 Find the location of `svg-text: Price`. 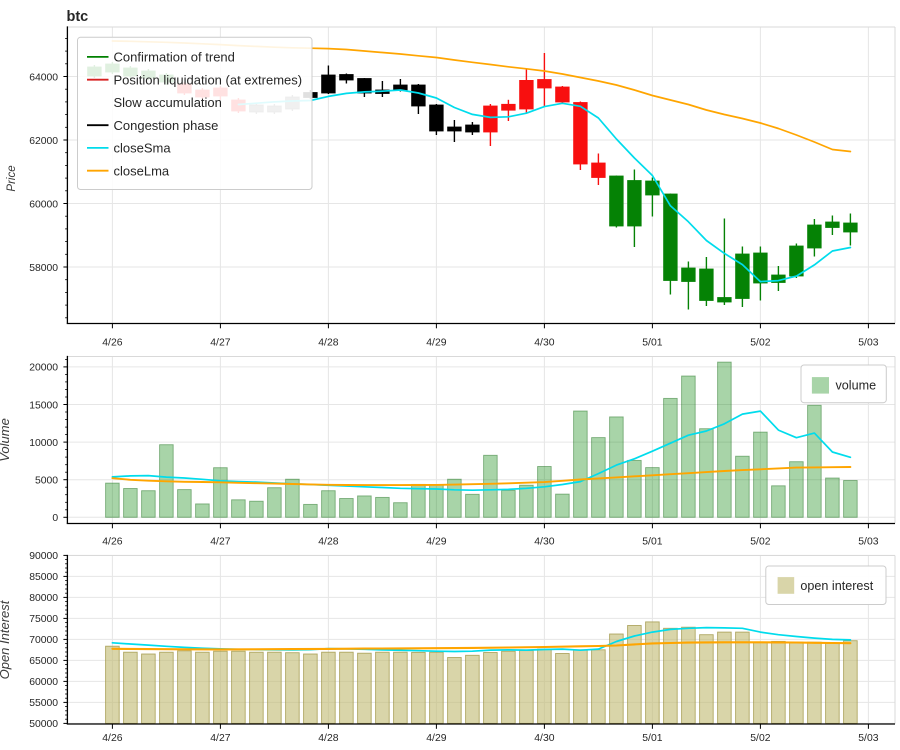

svg-text: Price is located at coordinates (12, 178).